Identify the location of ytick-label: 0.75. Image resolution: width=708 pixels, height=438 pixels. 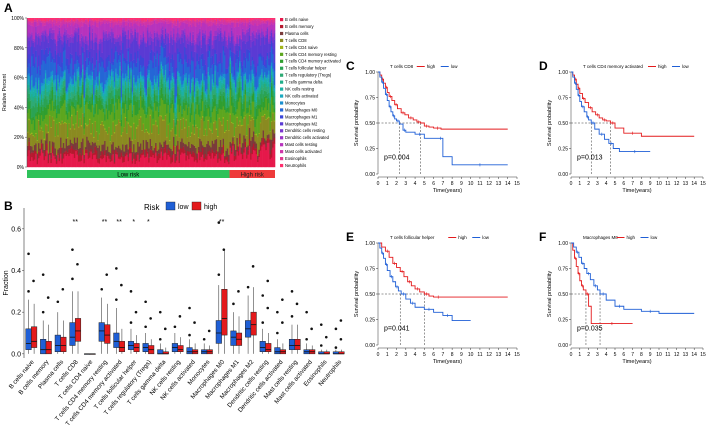
(563, 269).